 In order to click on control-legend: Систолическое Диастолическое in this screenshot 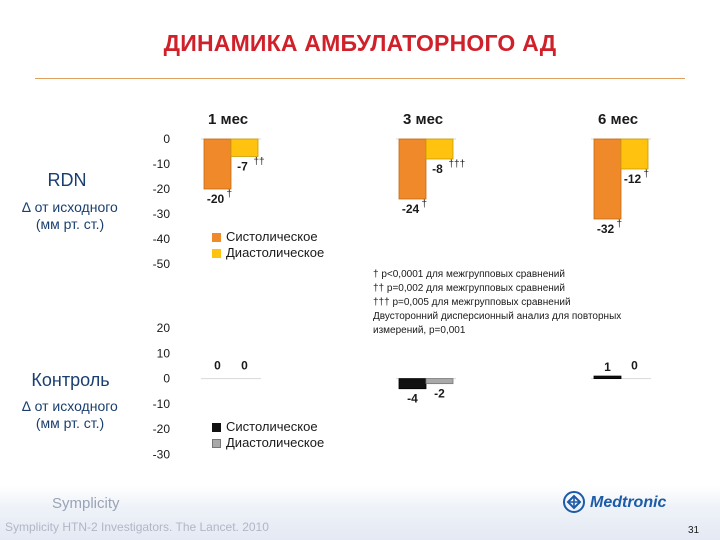, I will do `click(268, 434)`.